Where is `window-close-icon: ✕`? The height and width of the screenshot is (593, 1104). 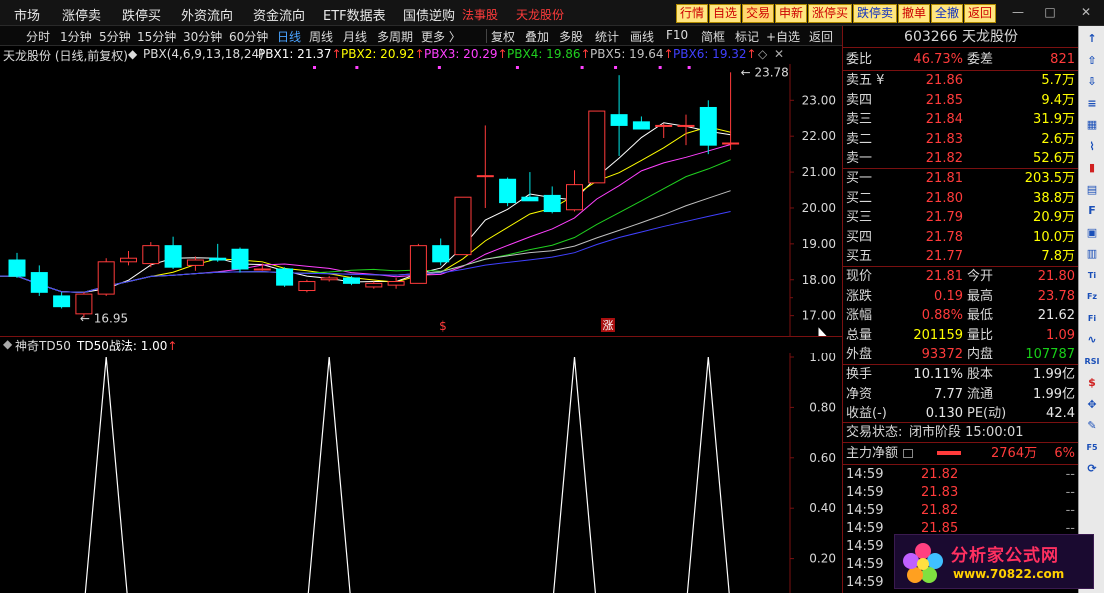
window-close-icon: ✕ is located at coordinates (1086, 12).